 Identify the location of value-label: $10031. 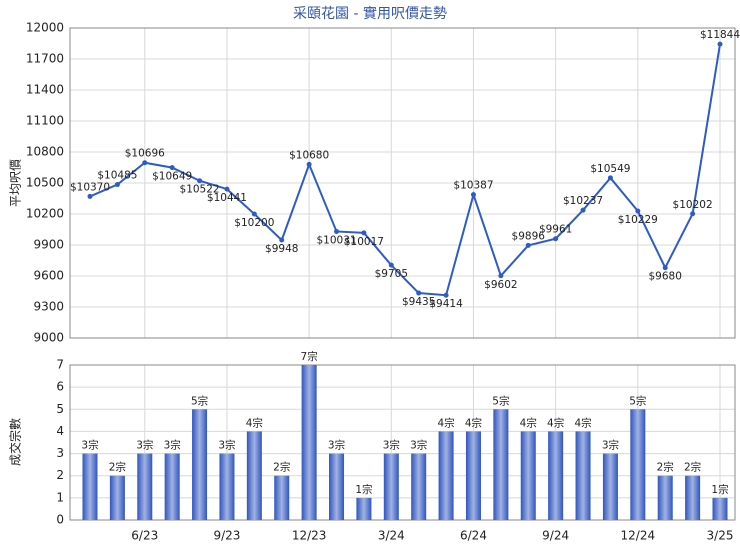
(336, 240).